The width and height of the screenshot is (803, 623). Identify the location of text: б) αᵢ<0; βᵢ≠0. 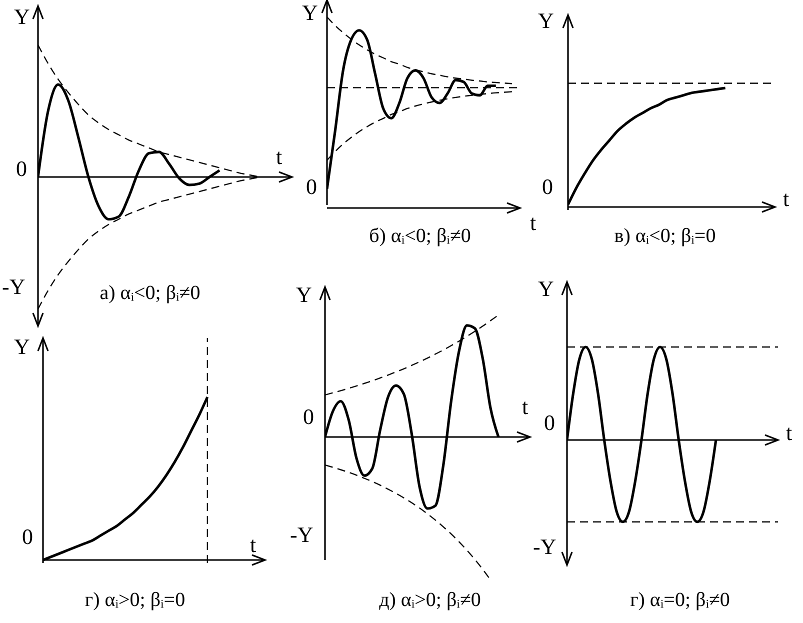
(420, 236).